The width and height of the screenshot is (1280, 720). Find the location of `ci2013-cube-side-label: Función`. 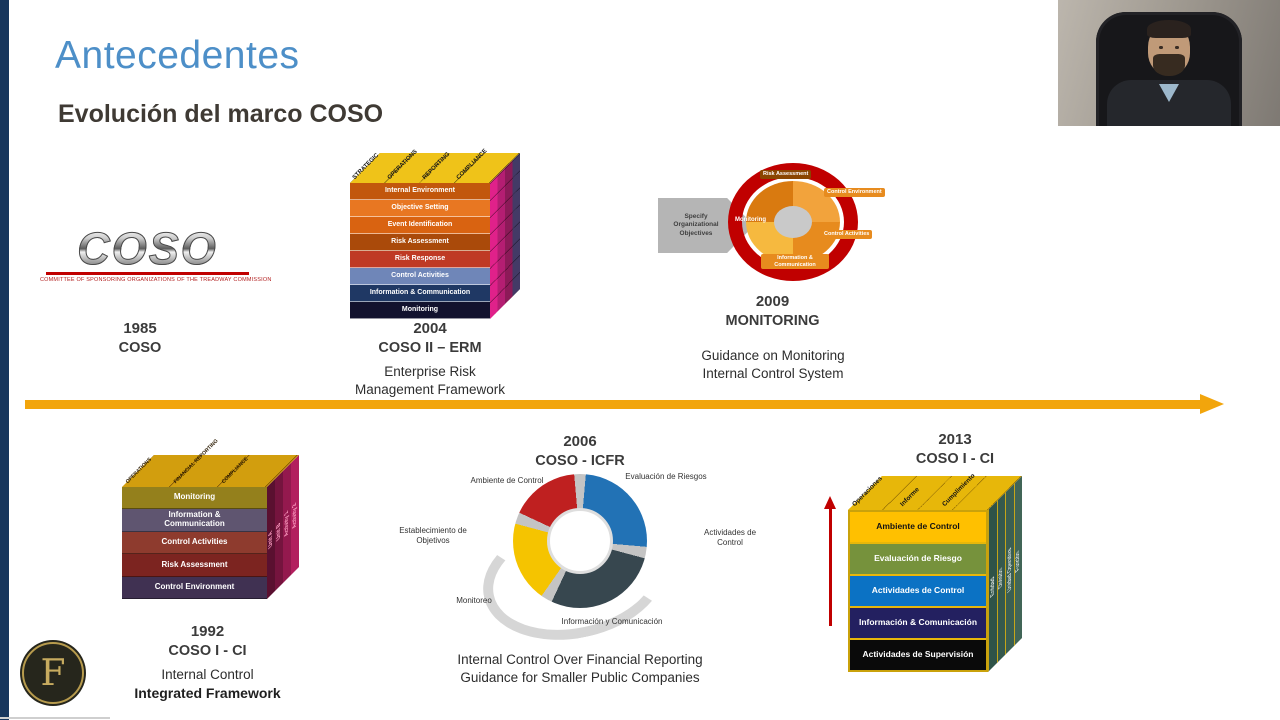

ci2013-cube-side-label: Función is located at coordinates (1018, 560).